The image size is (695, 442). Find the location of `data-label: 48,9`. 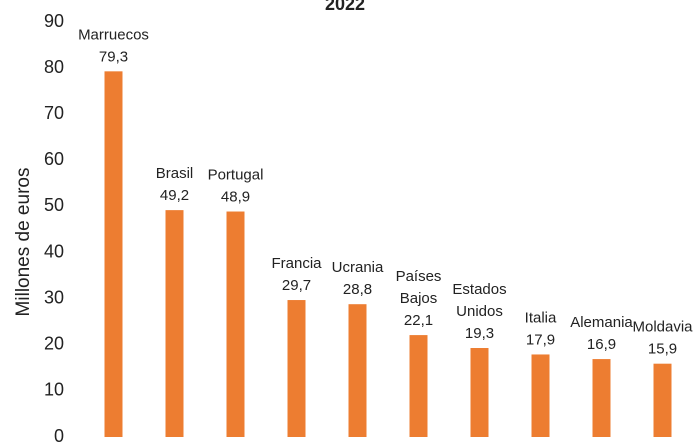

data-label: 48,9 is located at coordinates (235, 196).